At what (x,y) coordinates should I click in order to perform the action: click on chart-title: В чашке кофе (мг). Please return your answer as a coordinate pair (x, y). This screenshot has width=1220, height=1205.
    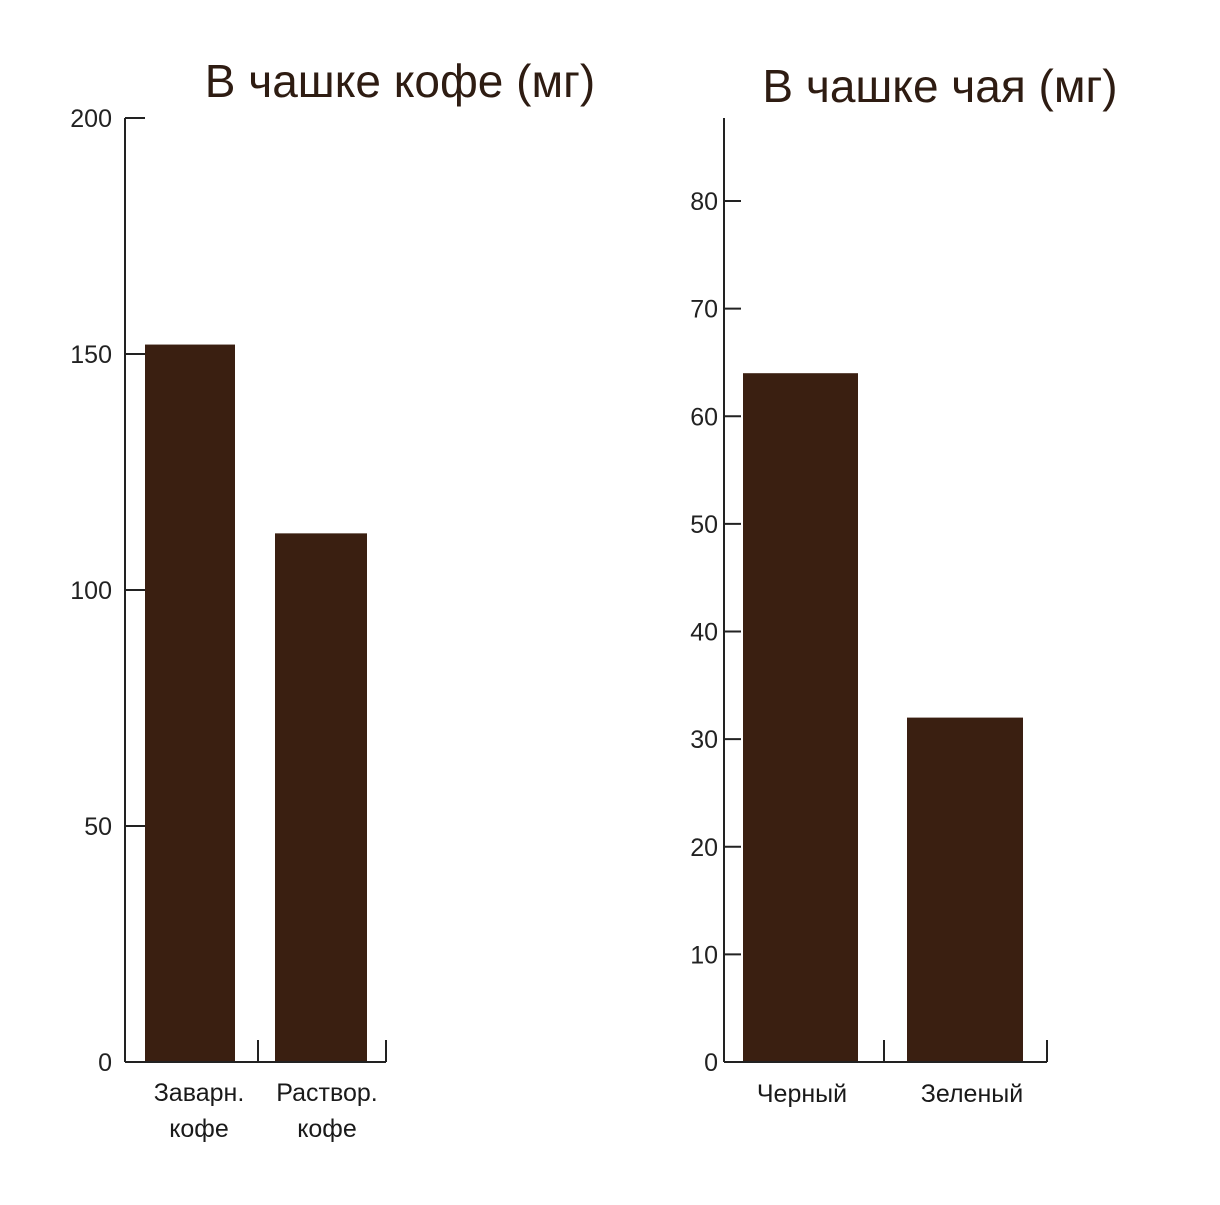
    Looking at the image, I should click on (400, 81).